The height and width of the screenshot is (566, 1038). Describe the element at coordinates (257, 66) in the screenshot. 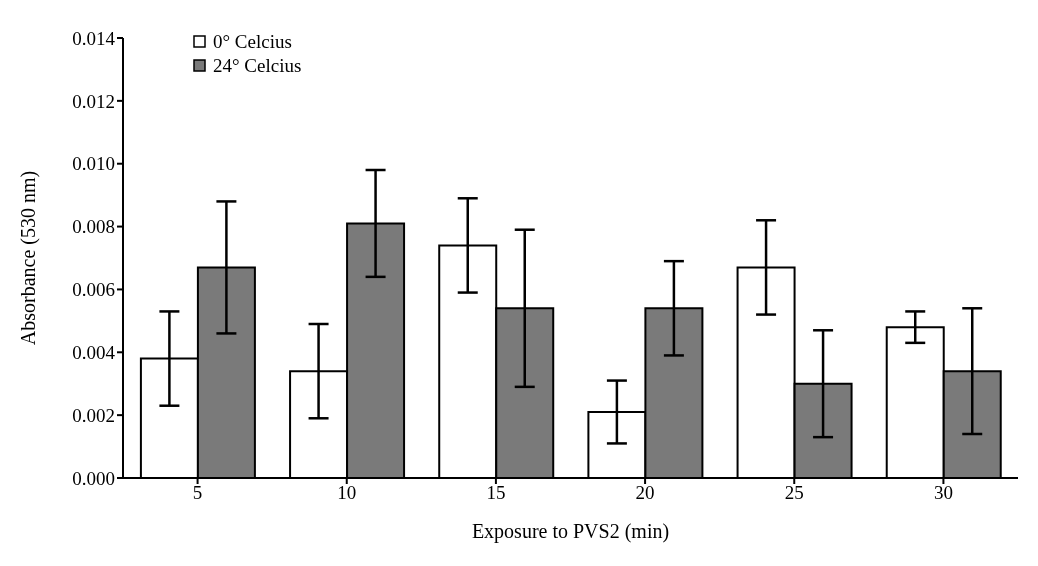

I see `legend-label: 24° Celcius` at that location.